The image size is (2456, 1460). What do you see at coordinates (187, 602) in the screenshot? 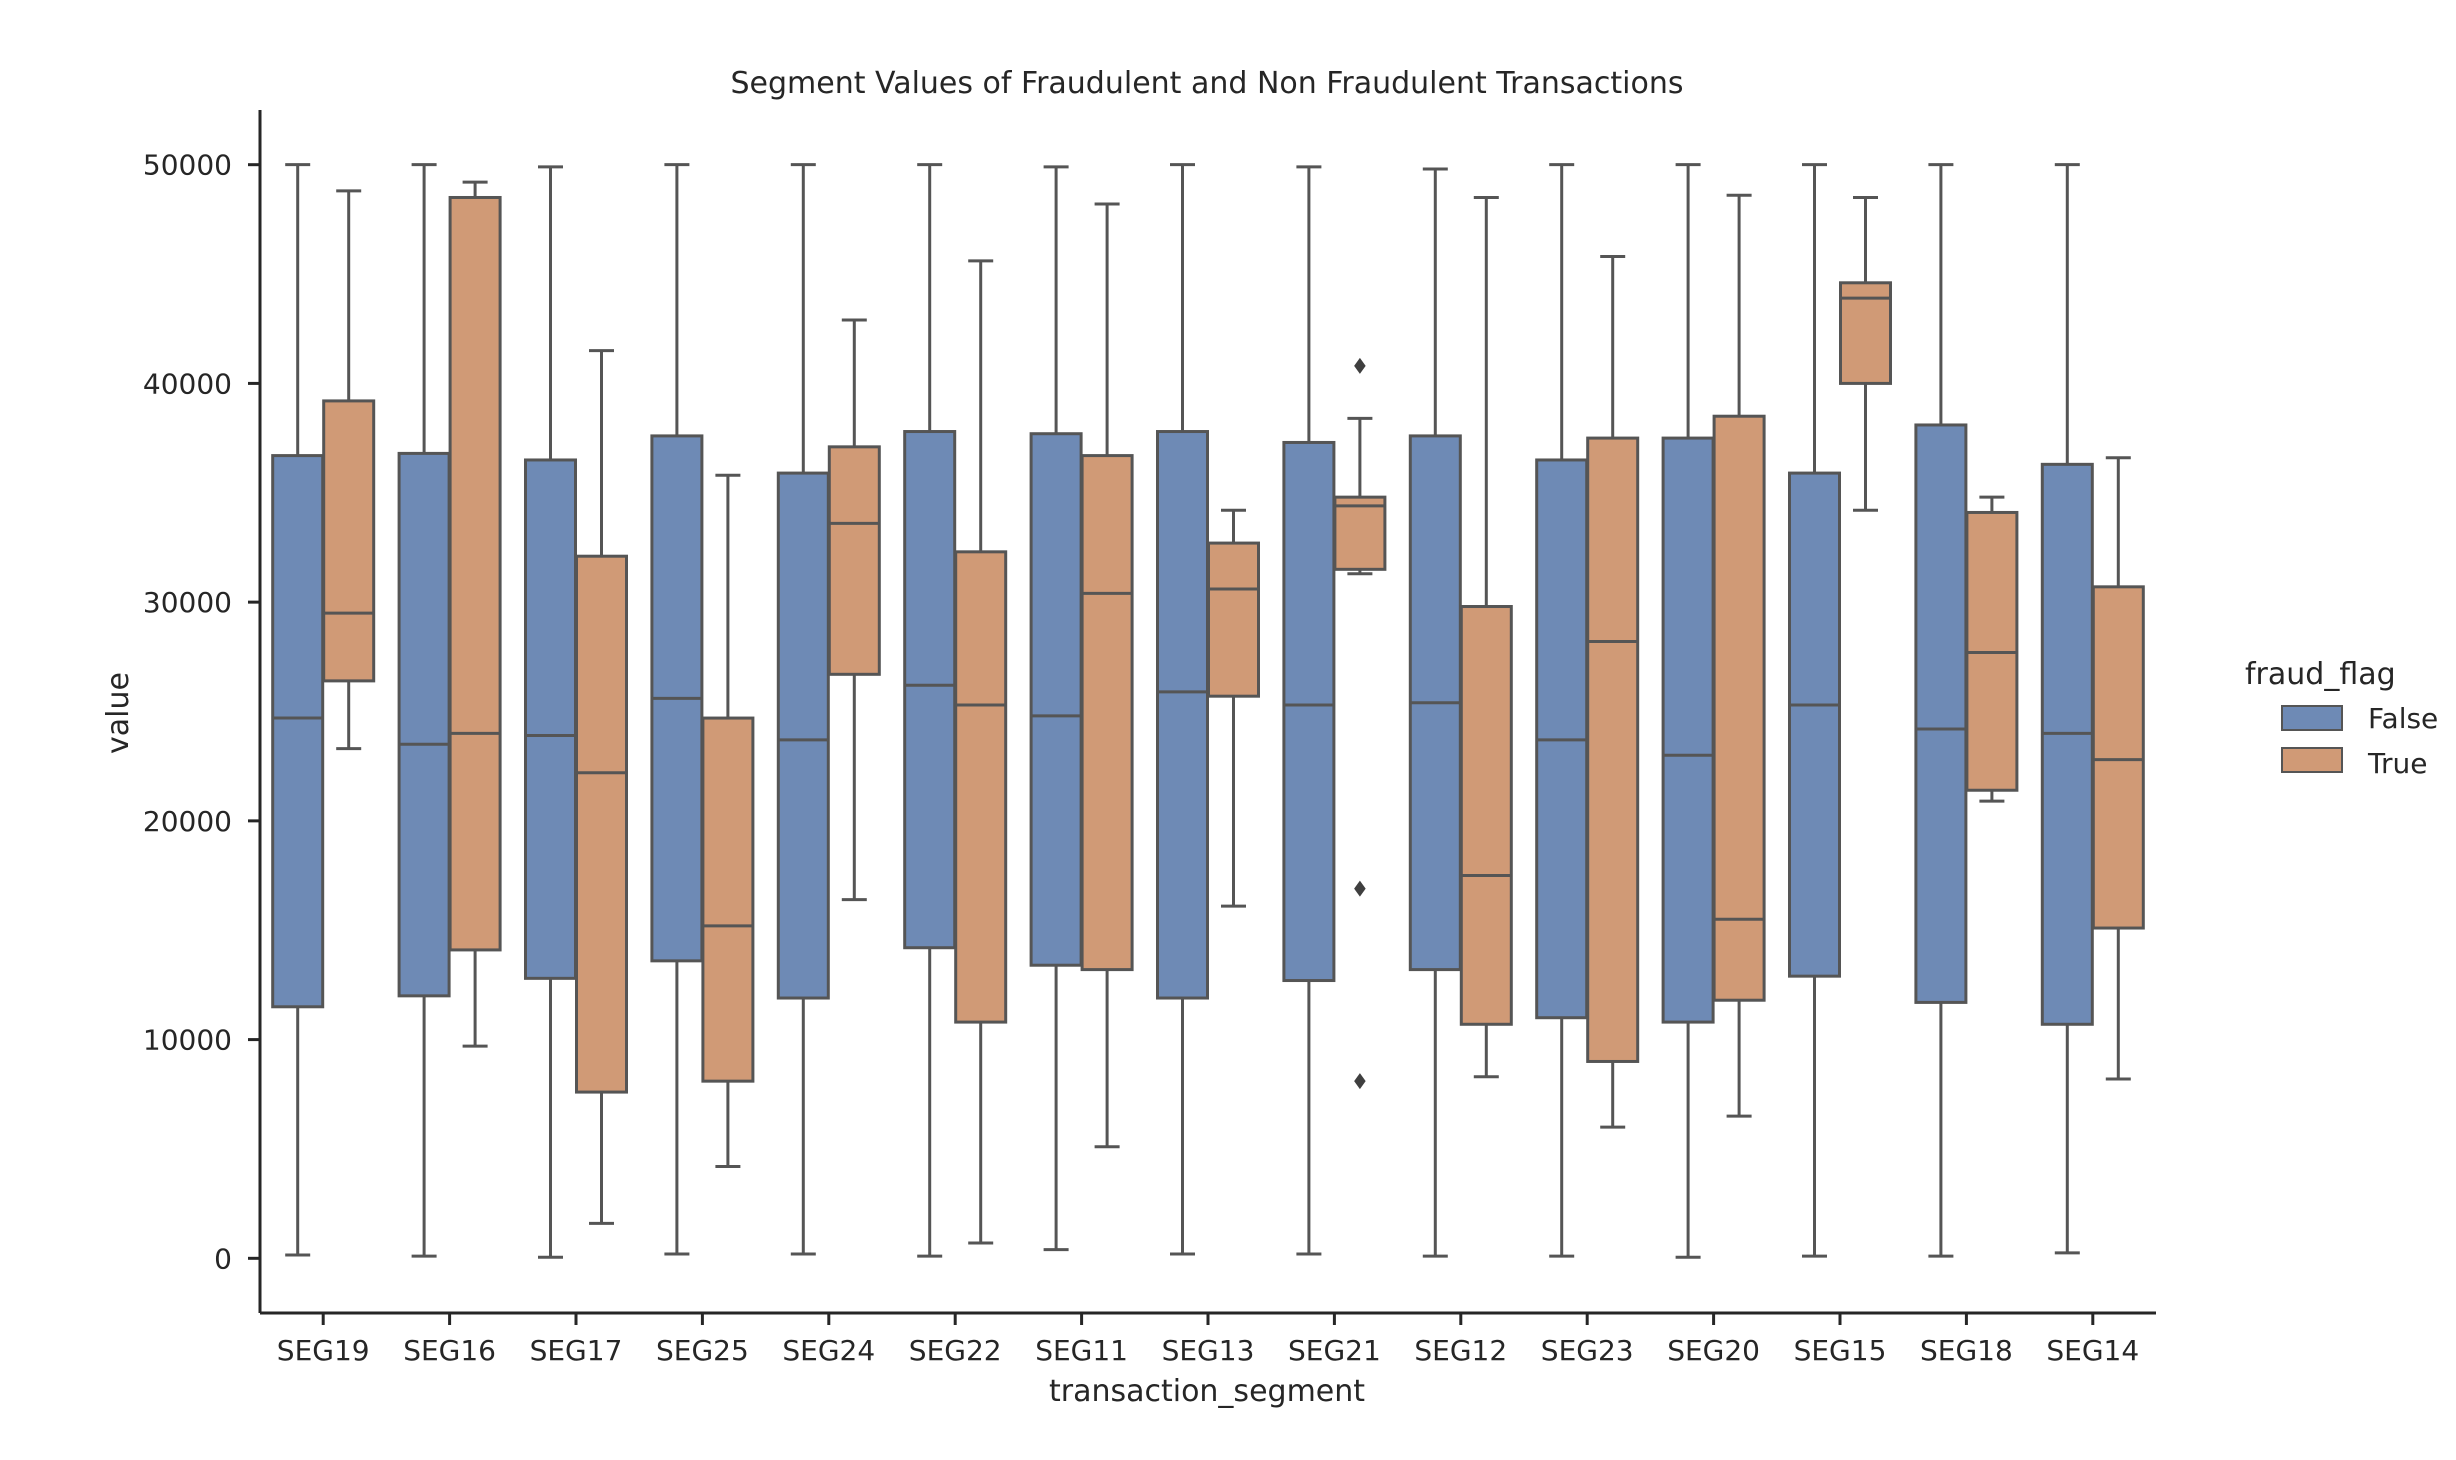
I see `y-tick-label: 30000` at bounding box center [187, 602].